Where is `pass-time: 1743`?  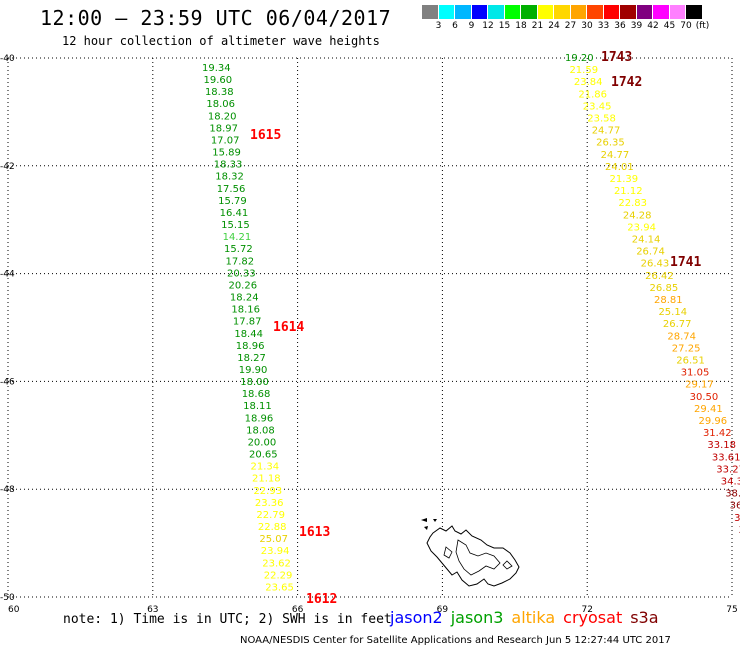
pass-time: 1743 is located at coordinates (616, 57).